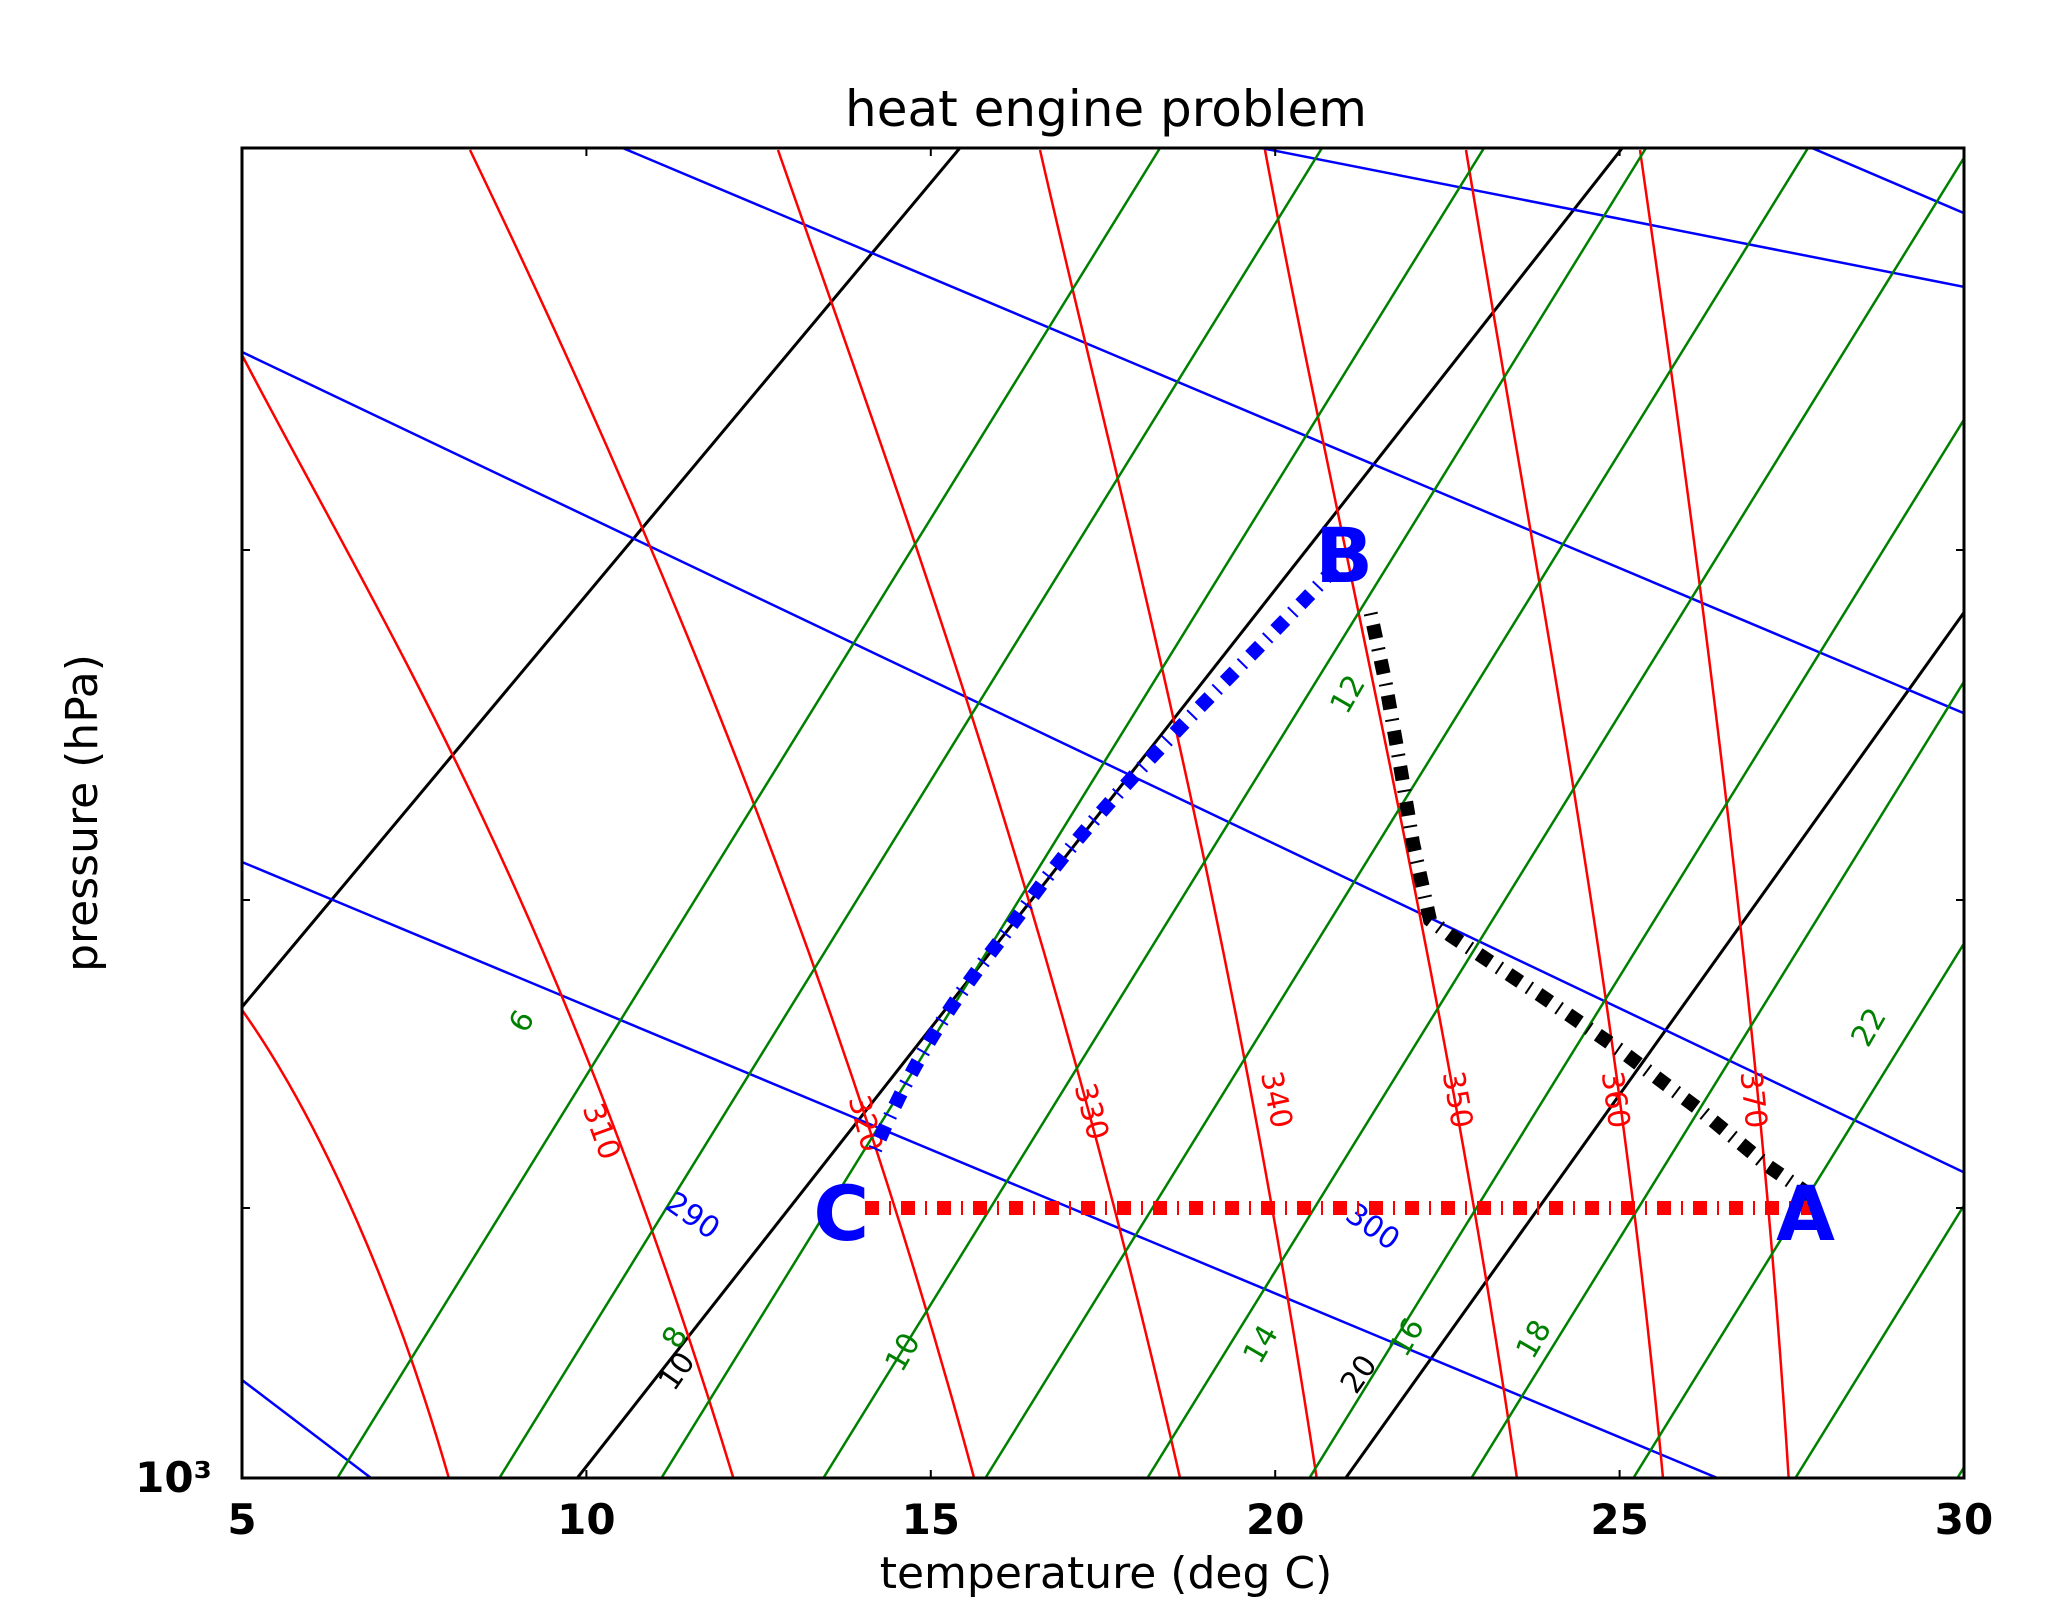 The width and height of the screenshot is (2066, 1600). I want to click on x-tick-label: 20, so click(1275, 1519).